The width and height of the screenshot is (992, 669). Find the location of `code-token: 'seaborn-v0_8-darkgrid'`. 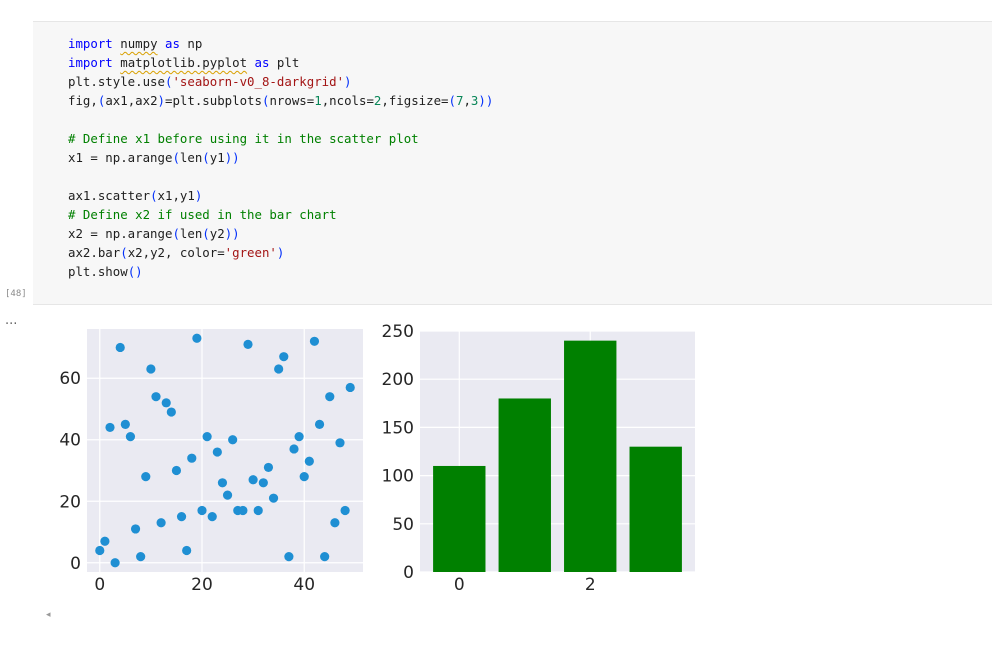

code-token: 'seaborn-v0_8-darkgrid' is located at coordinates (258, 81).